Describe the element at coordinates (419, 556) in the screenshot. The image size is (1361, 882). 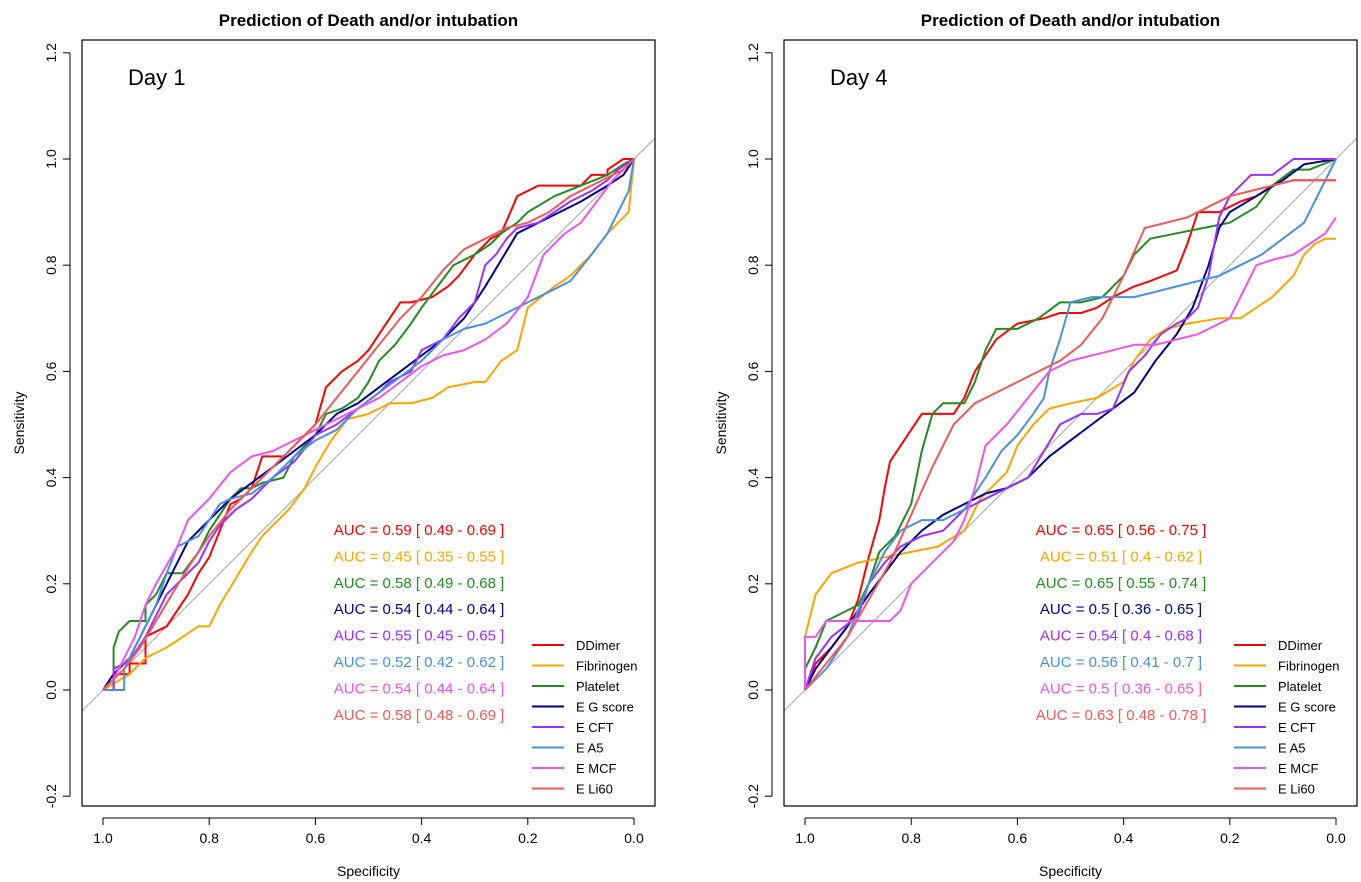
I see `auc-annotation: AUC = 0.45 [ 0.35 - 0.55 ]` at that location.